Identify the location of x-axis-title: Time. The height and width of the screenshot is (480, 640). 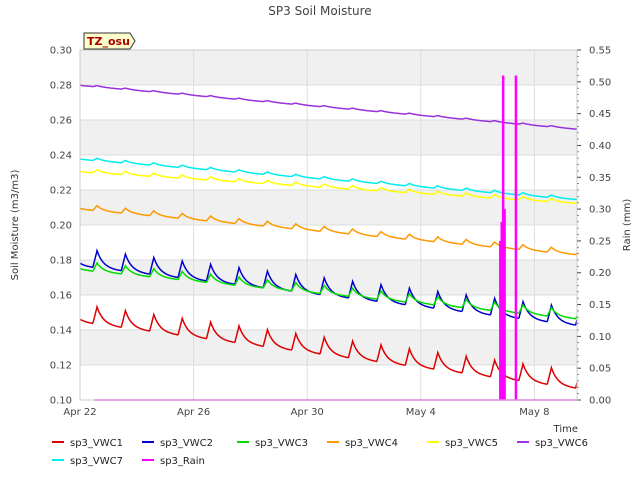
(565, 429).